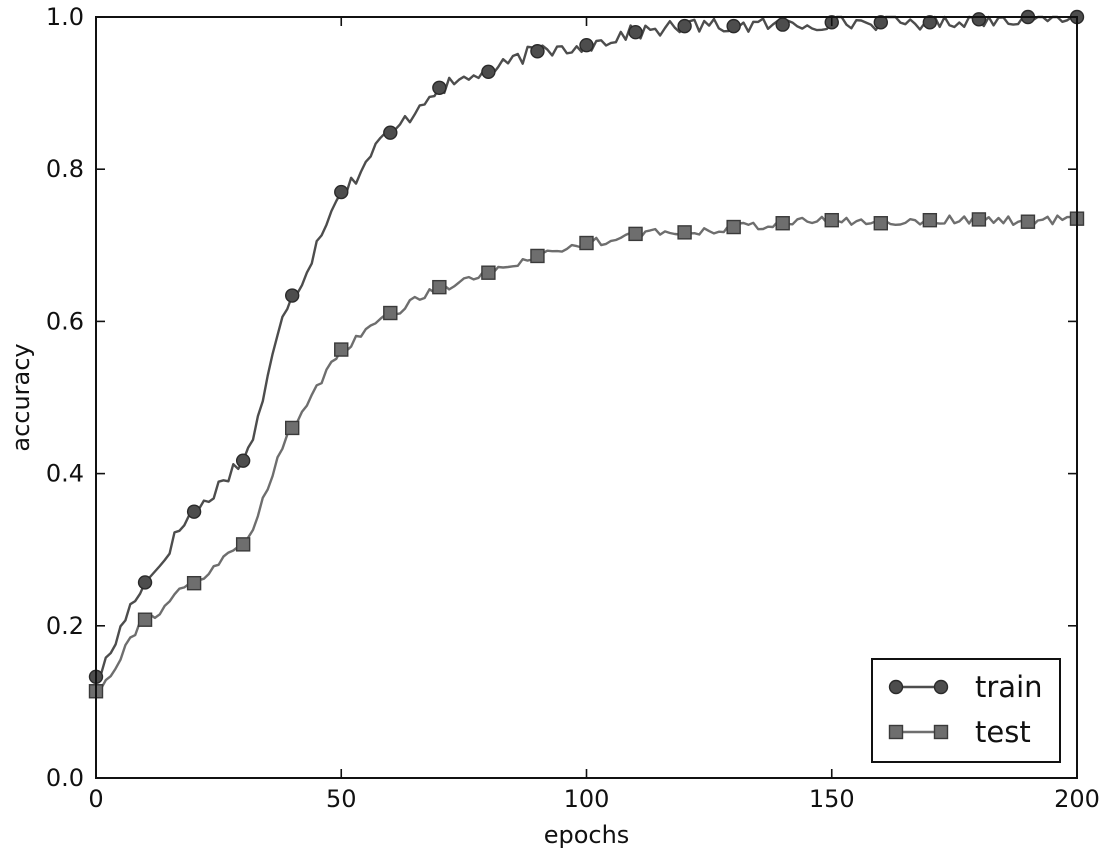 This screenshot has height=856, width=1108. Describe the element at coordinates (65, 778) in the screenshot. I see `y-tick-label: 0.0` at that location.